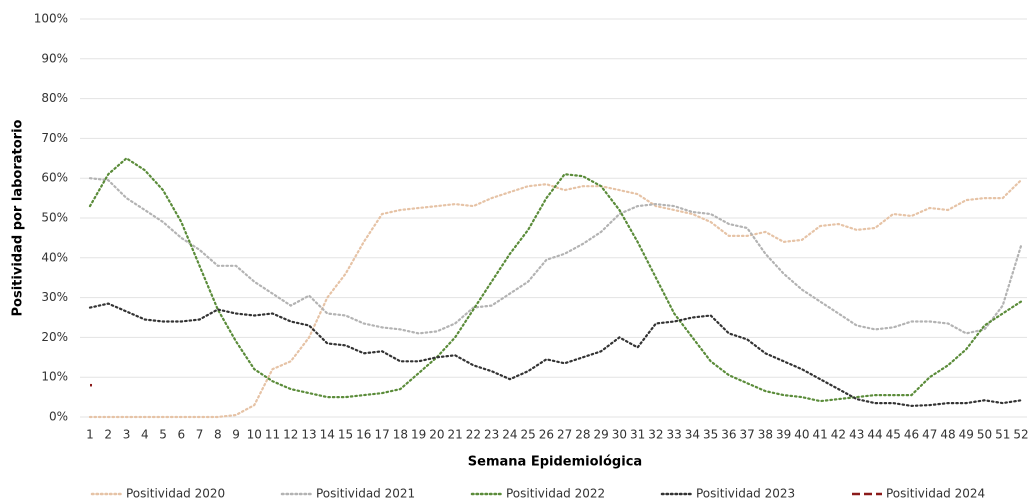  I want to click on x-tick-label: 32, so click(655, 435).